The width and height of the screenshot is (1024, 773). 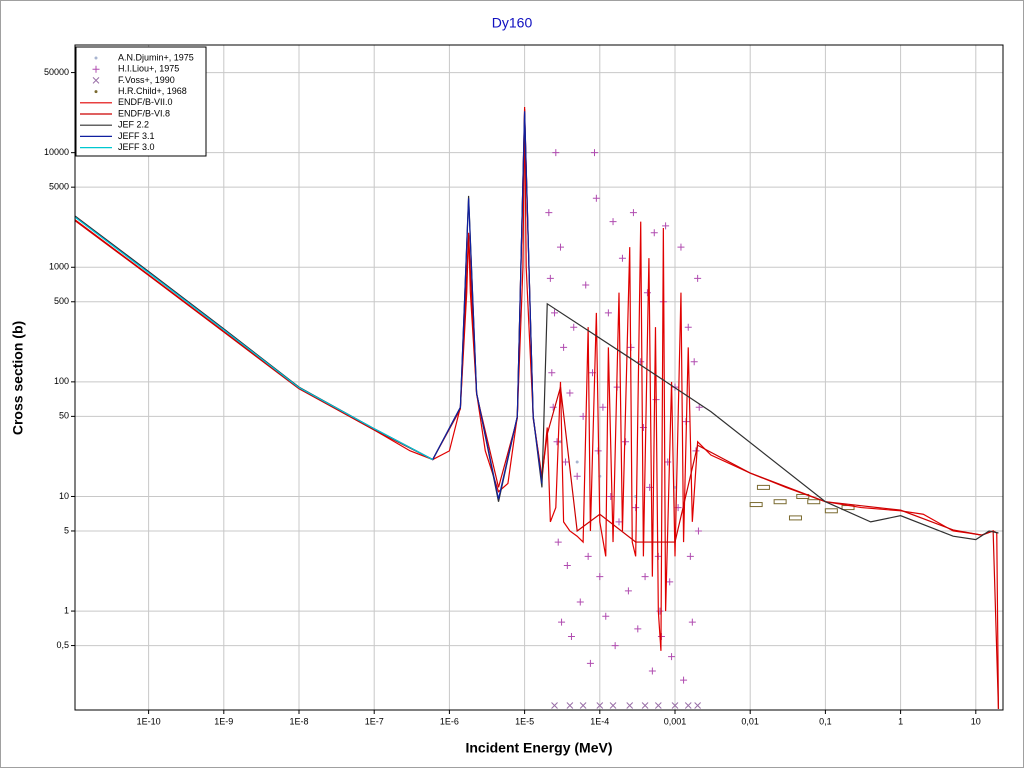 I want to click on x-tick-label: 0,01, so click(x=750, y=721).